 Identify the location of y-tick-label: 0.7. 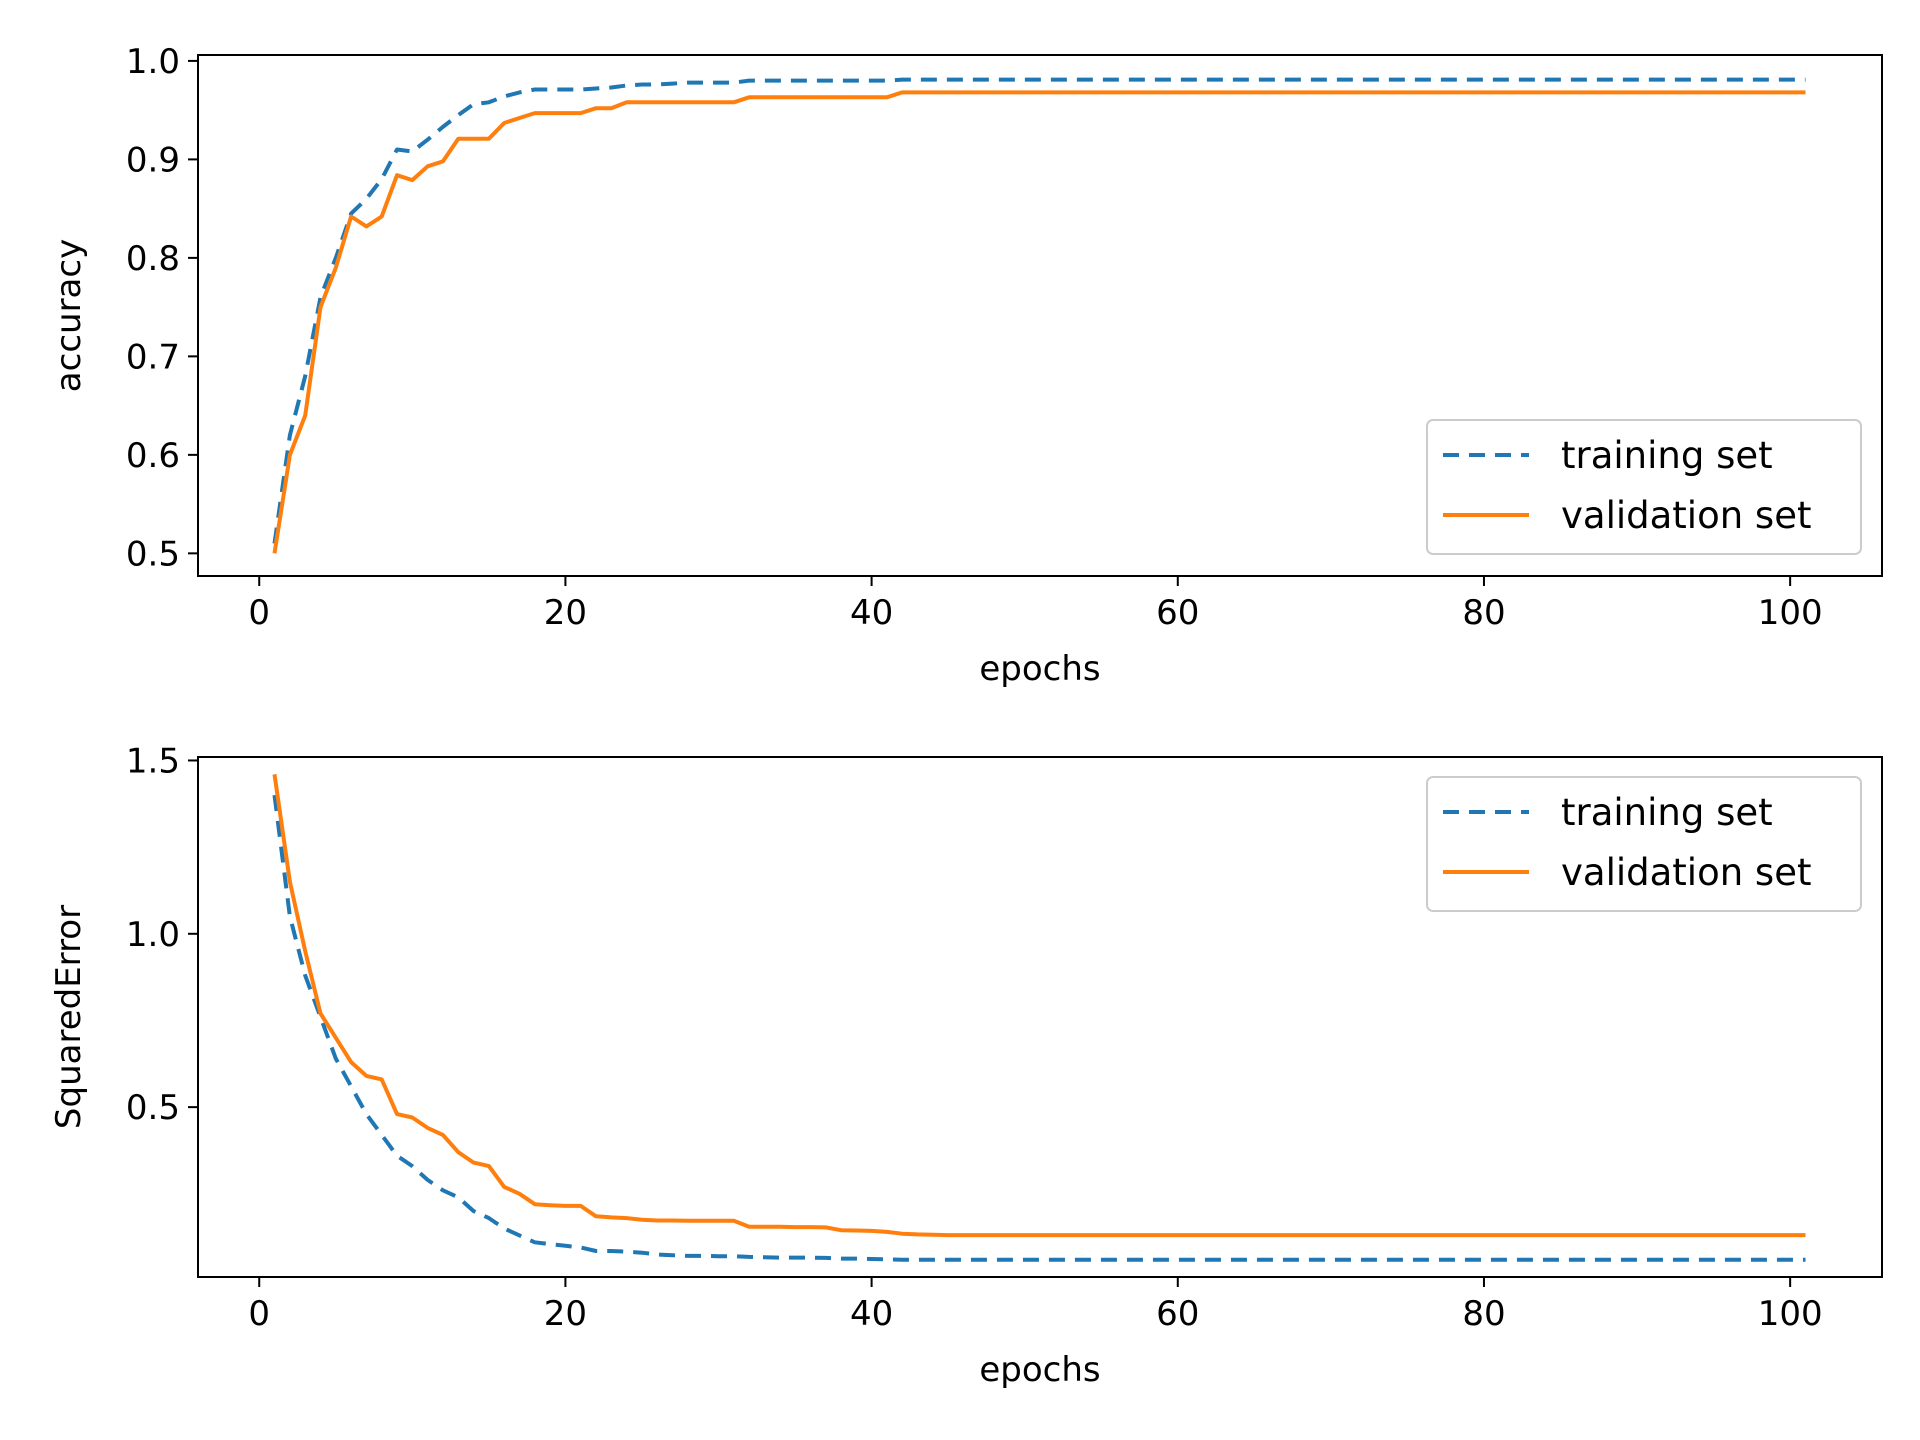
(153, 357).